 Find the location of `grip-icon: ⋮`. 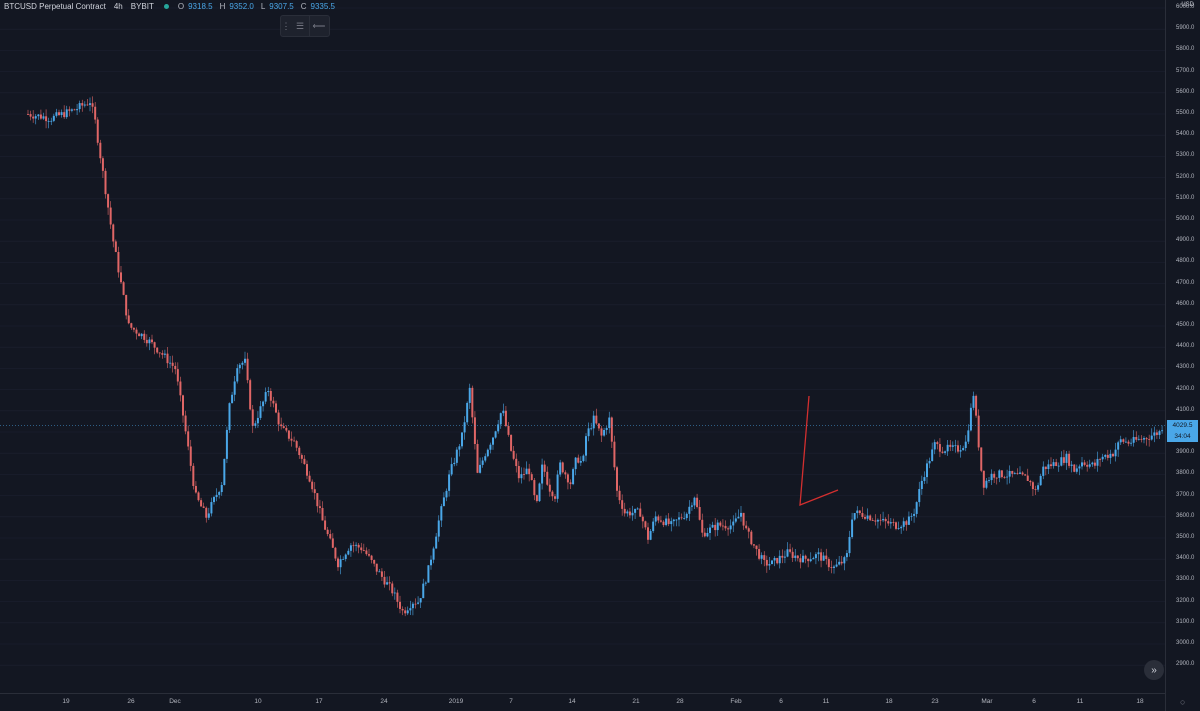

grip-icon: ⋮ is located at coordinates (286, 25).